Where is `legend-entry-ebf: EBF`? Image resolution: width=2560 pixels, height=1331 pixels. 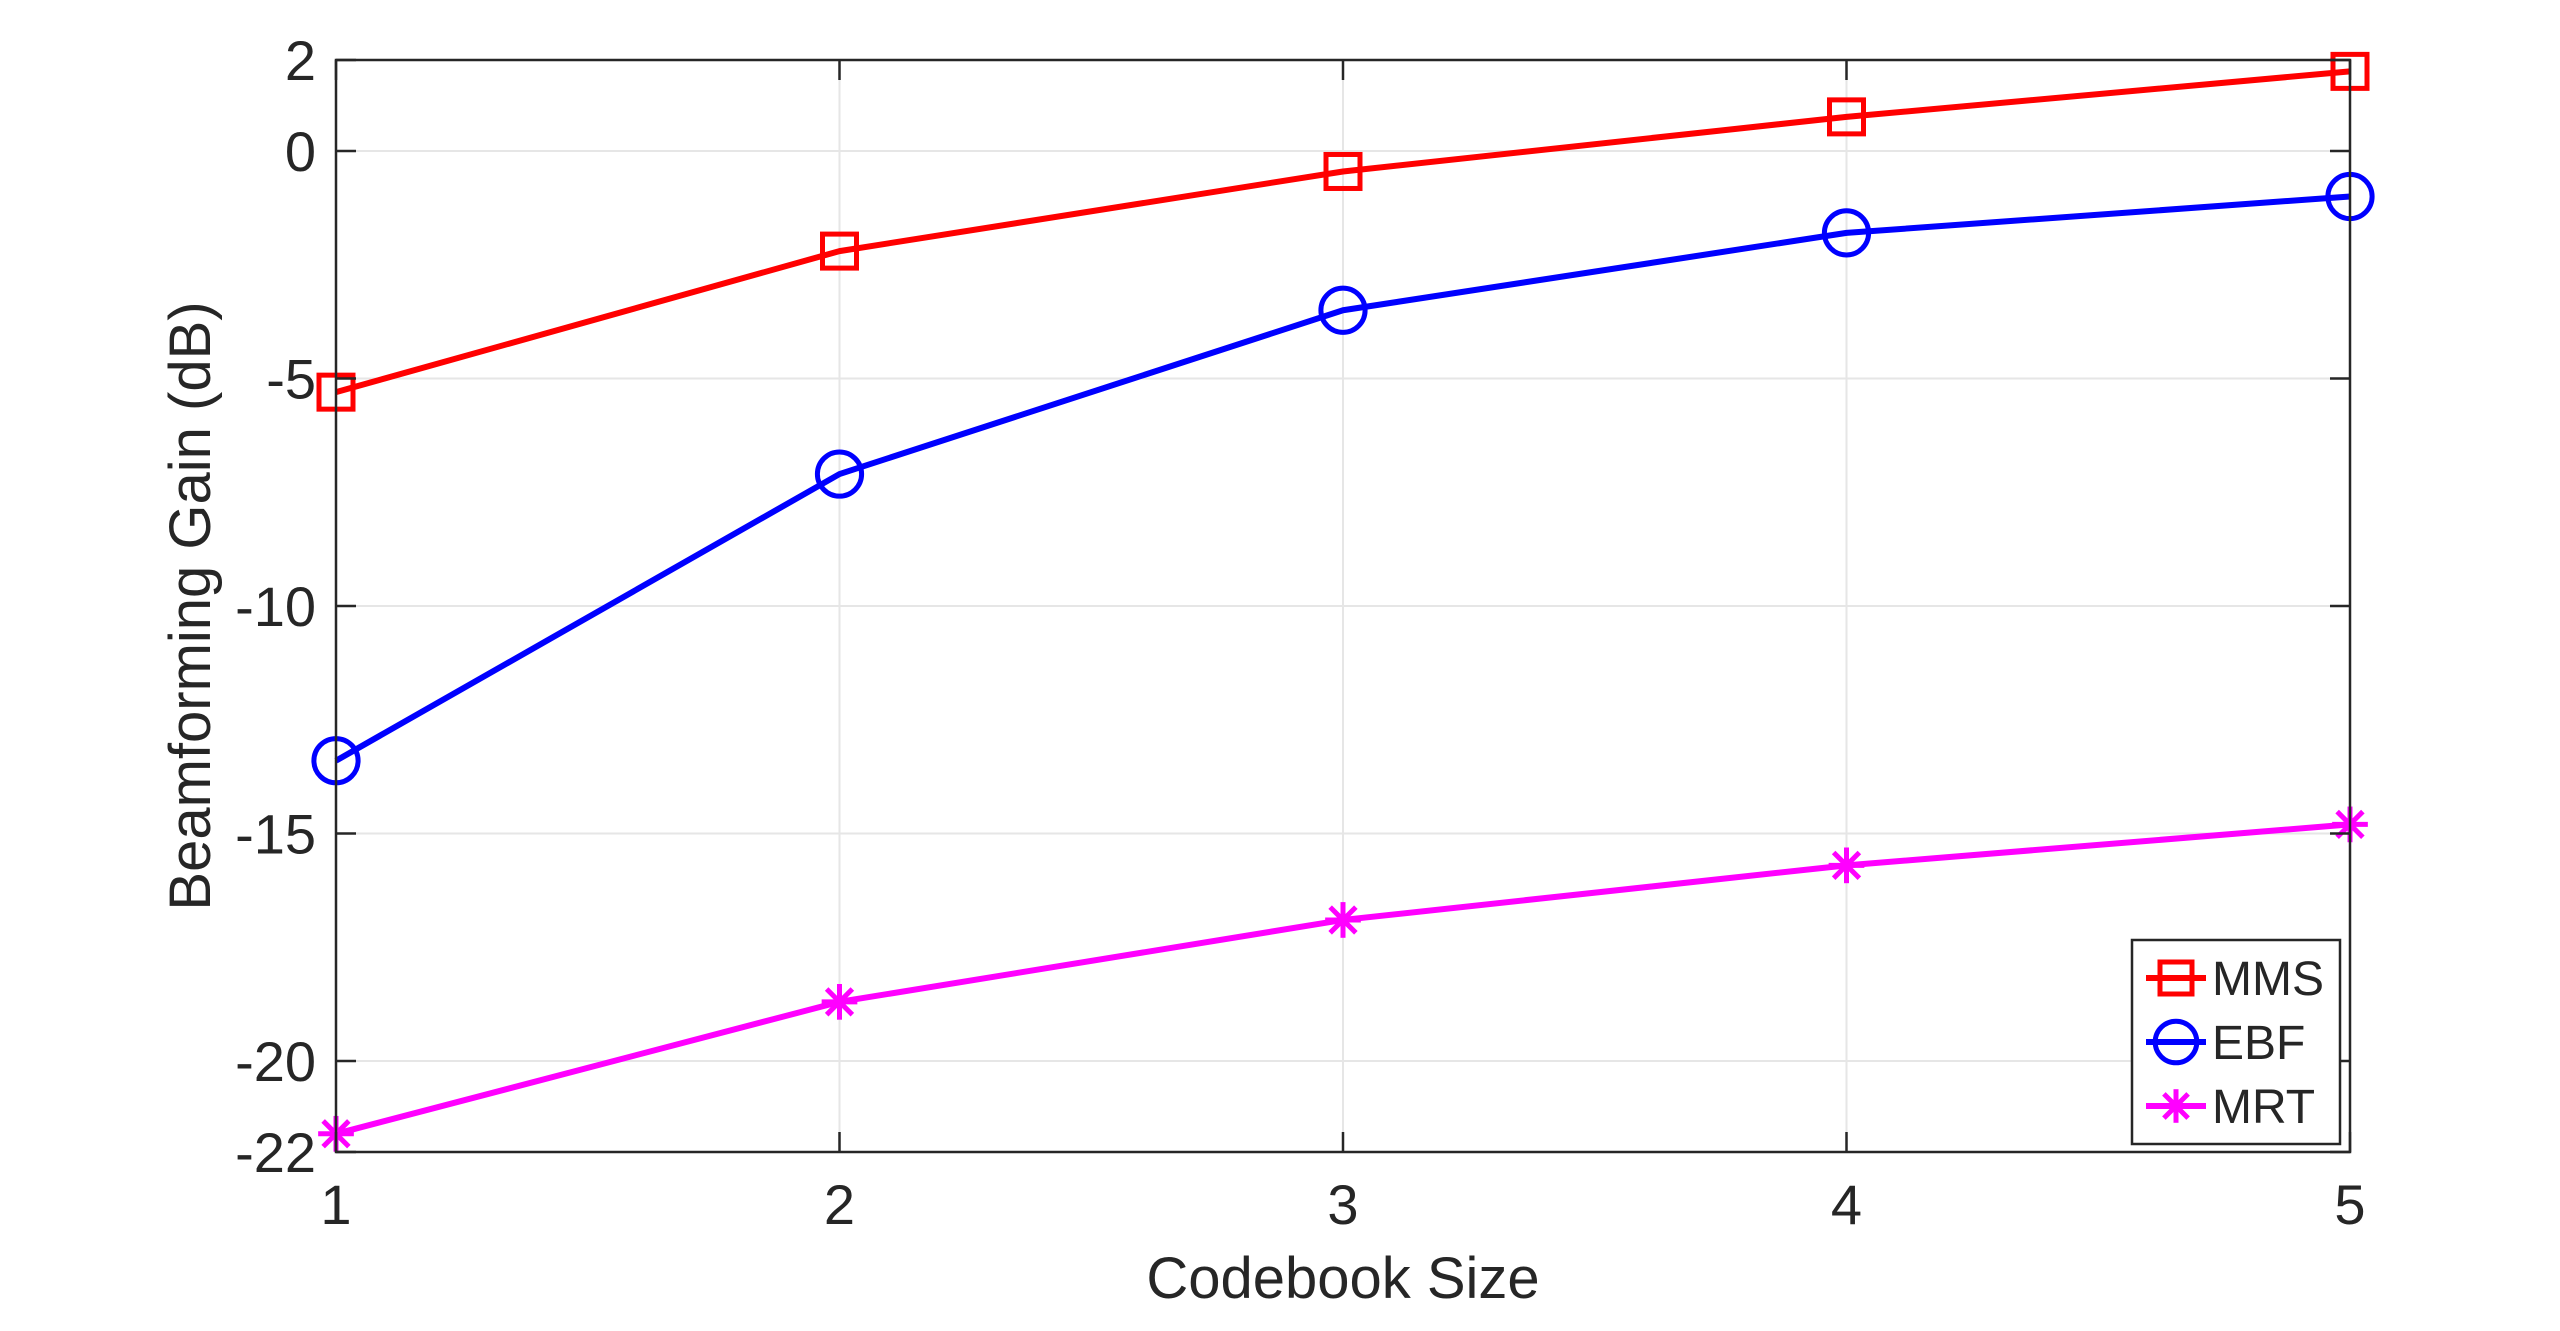
legend-entry-ebf: EBF is located at coordinates (2225, 1043).